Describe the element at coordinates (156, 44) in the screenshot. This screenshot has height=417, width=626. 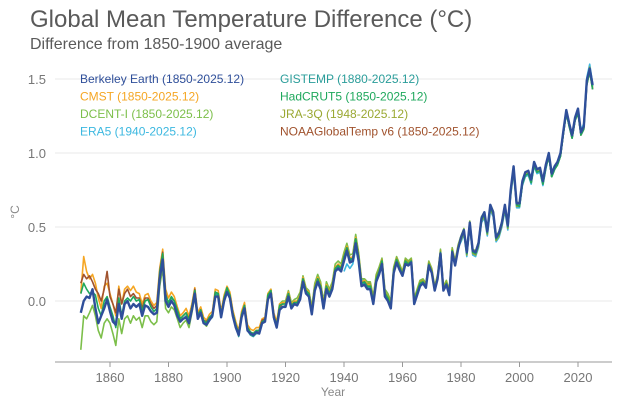
I see `chart-subtitle: Difference from 1850-1900 average` at that location.